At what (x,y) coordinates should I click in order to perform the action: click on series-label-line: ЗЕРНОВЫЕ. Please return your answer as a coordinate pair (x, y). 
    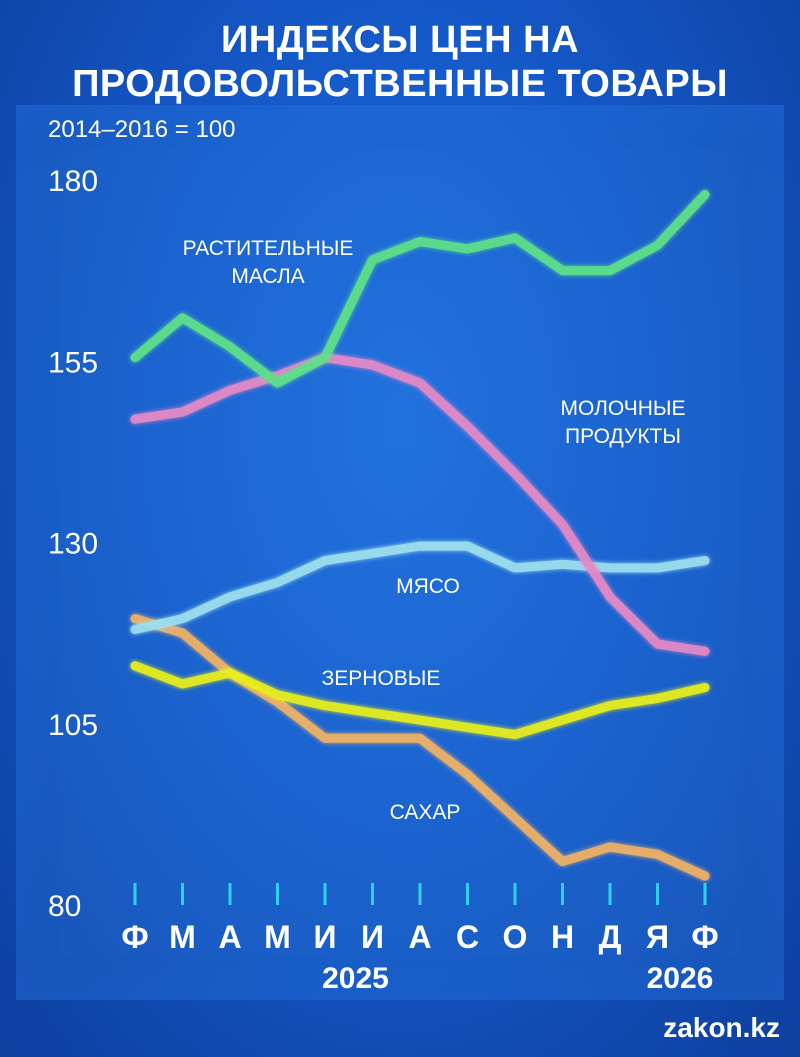
    Looking at the image, I should click on (381, 678).